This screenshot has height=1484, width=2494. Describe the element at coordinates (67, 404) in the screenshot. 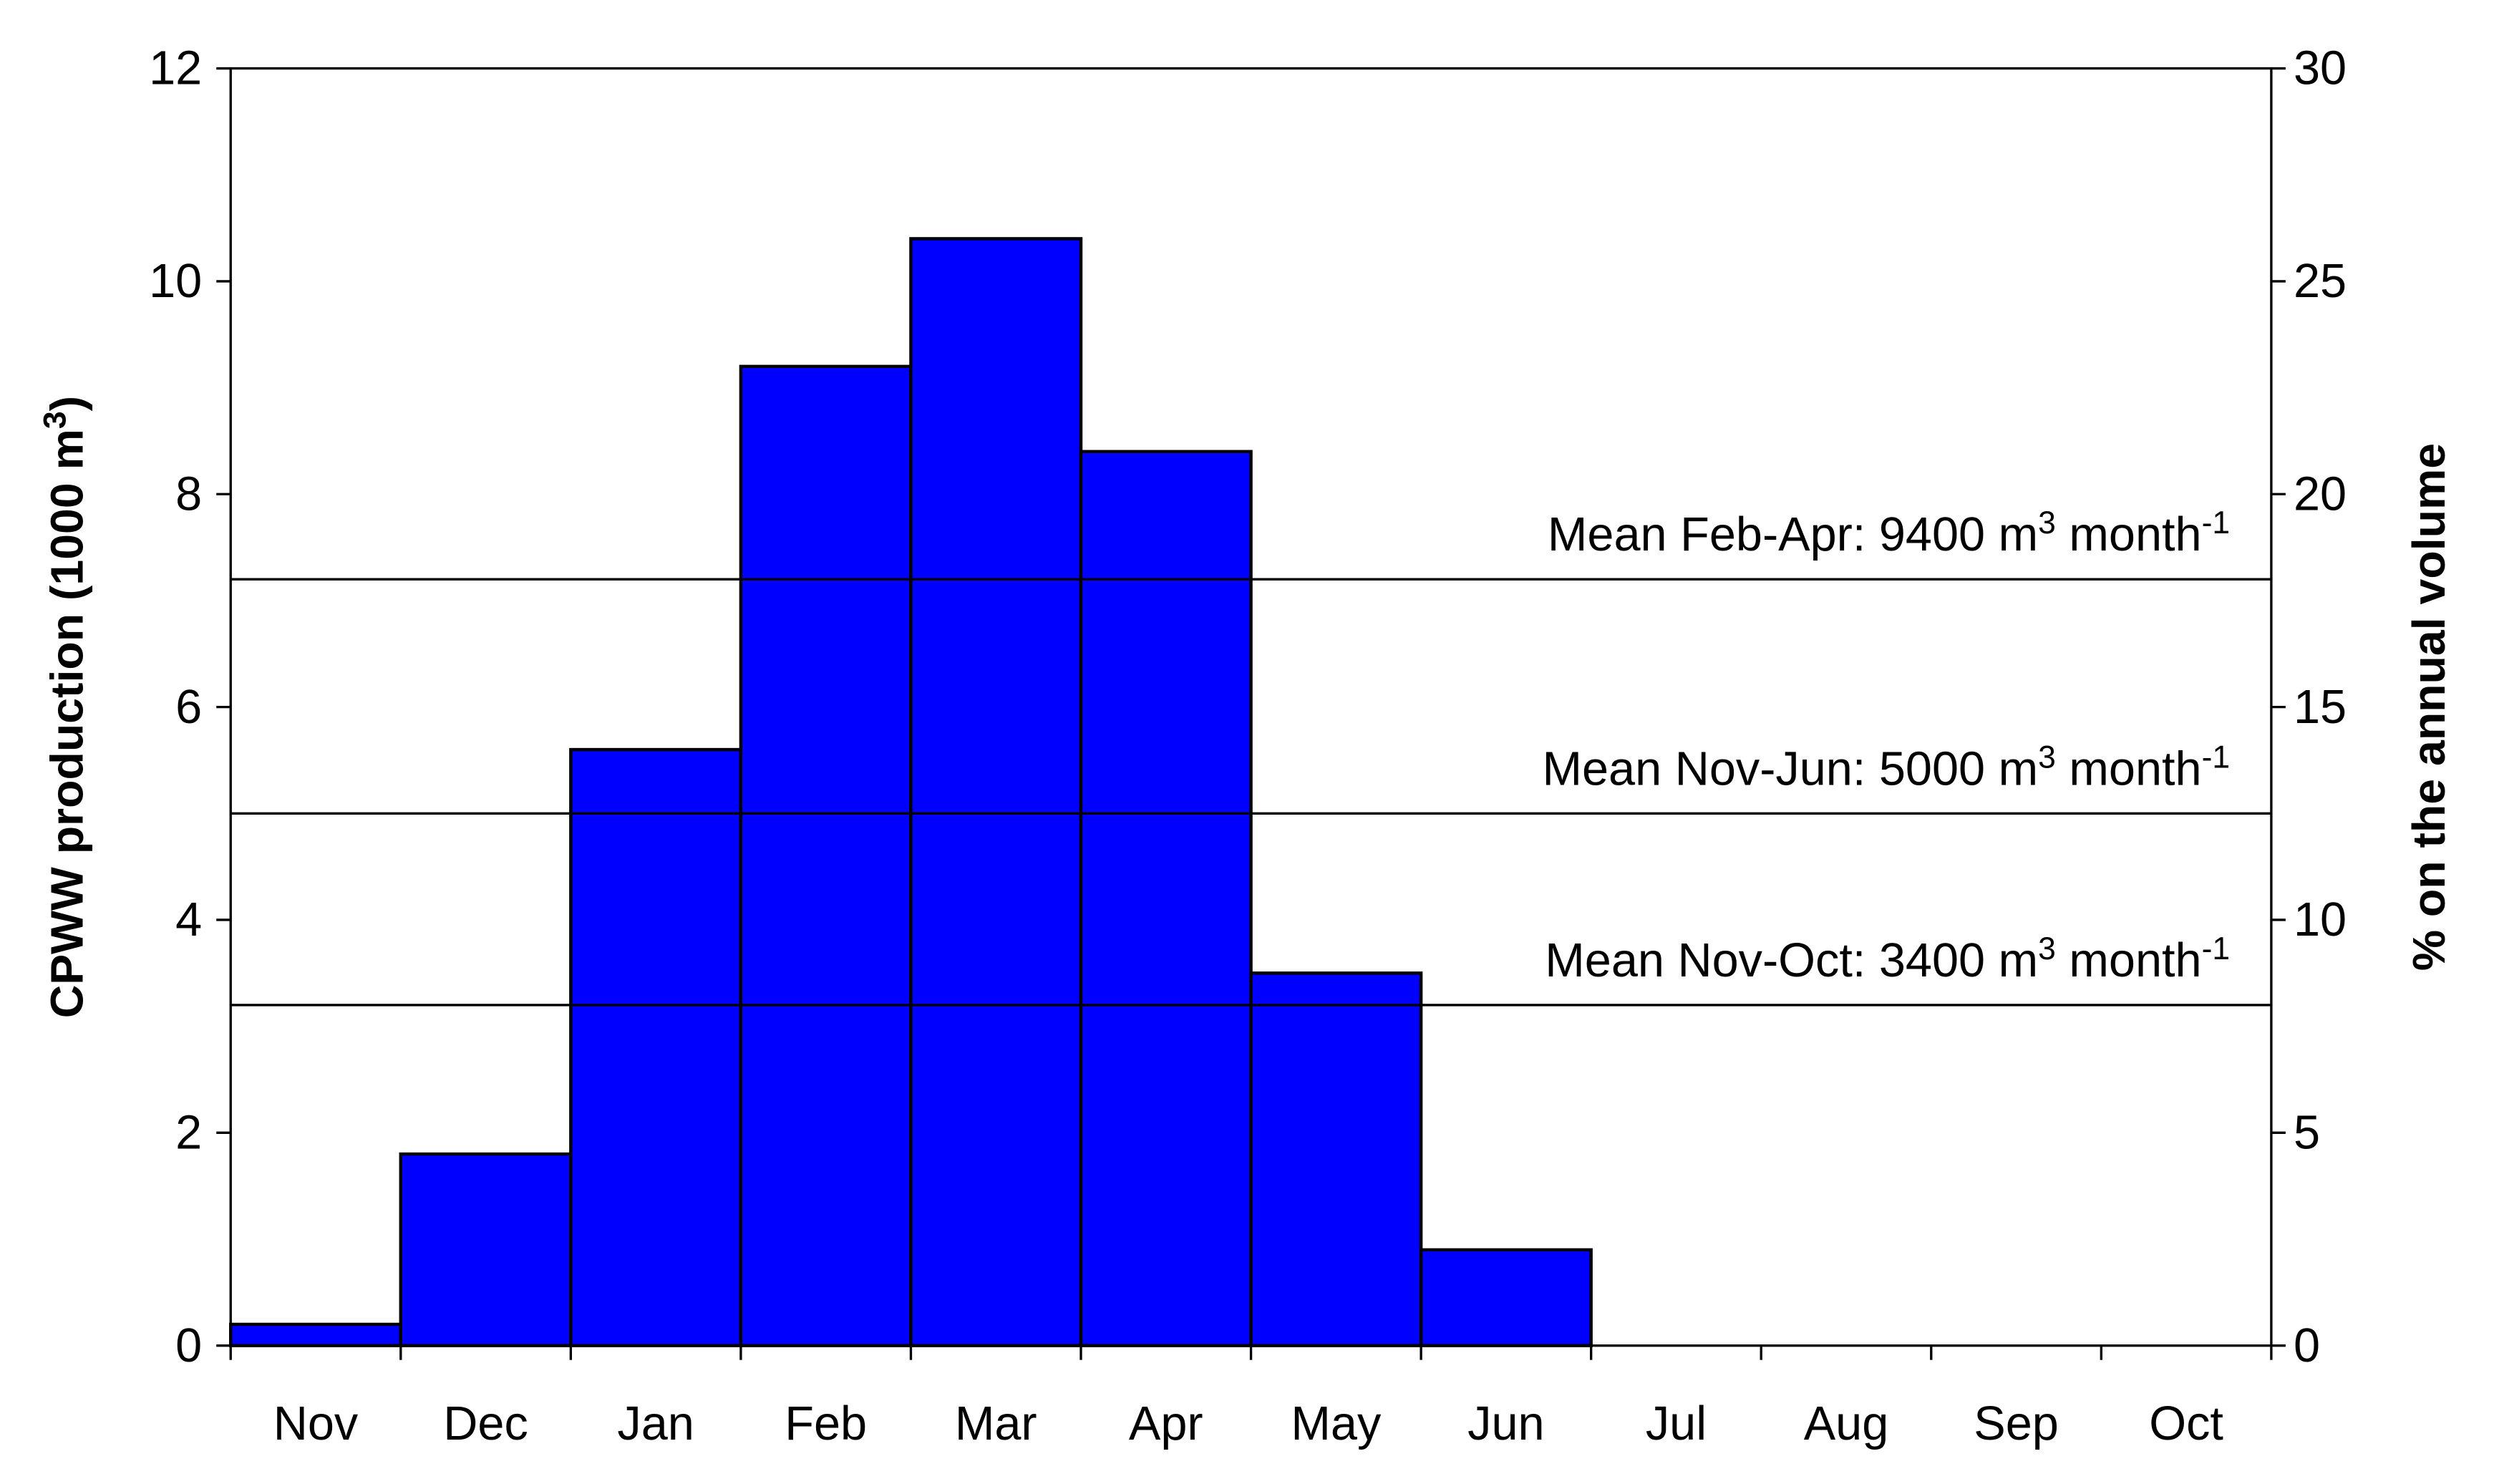

I see `label-part: )` at that location.